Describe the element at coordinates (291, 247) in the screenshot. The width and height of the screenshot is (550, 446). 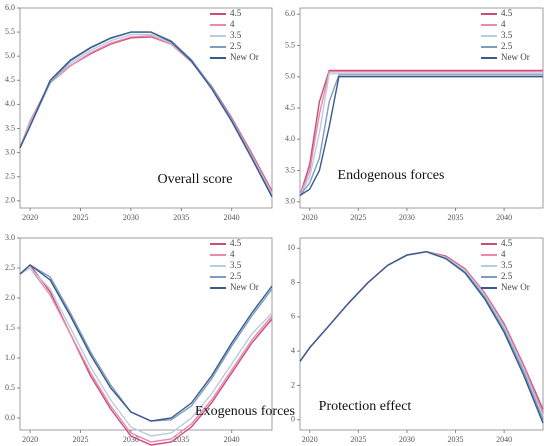
I see `y-tick-label: 10` at that location.